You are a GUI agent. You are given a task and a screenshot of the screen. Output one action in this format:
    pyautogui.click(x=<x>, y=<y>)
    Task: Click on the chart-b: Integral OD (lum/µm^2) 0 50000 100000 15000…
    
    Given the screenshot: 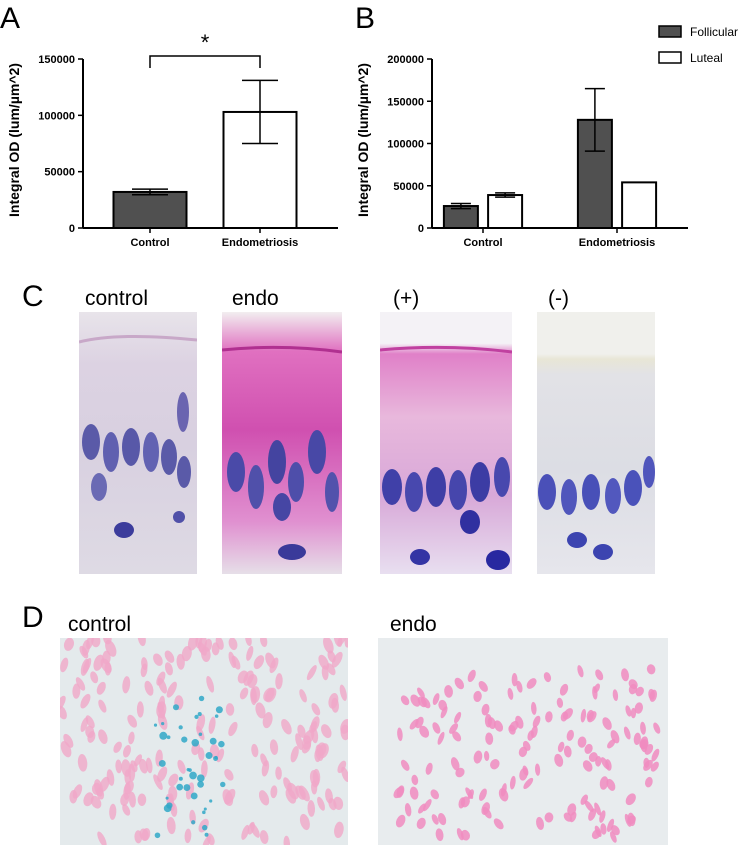 What is the action you would take?
    pyautogui.click(x=546, y=137)
    